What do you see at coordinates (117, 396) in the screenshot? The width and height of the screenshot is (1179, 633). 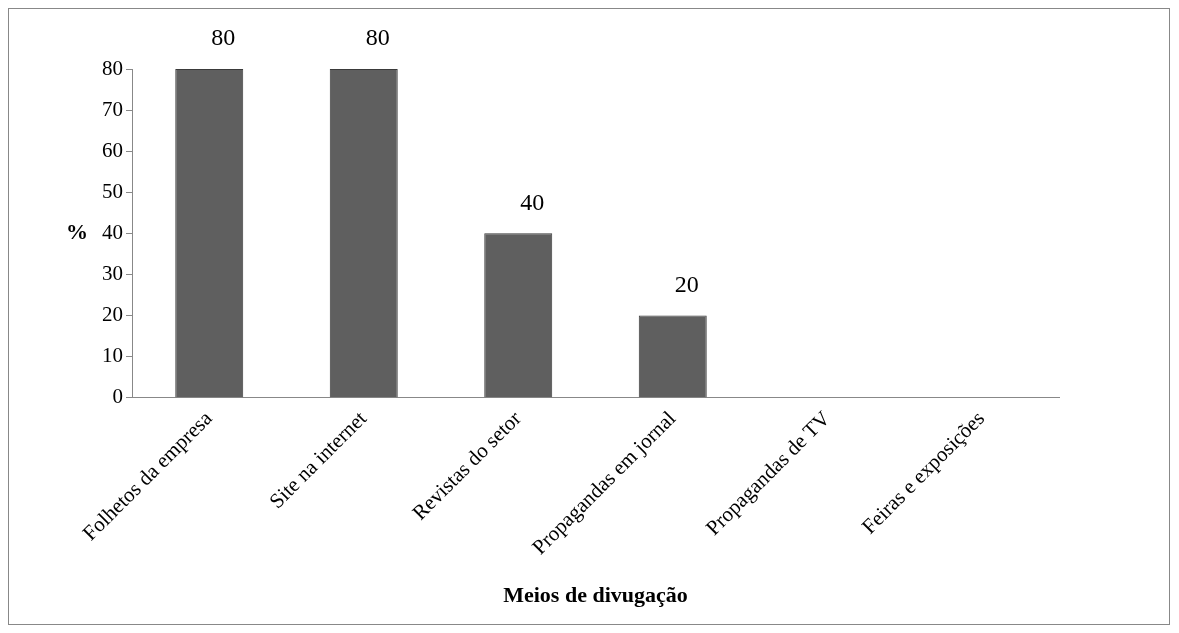 I see `y-tick-label: 0` at bounding box center [117, 396].